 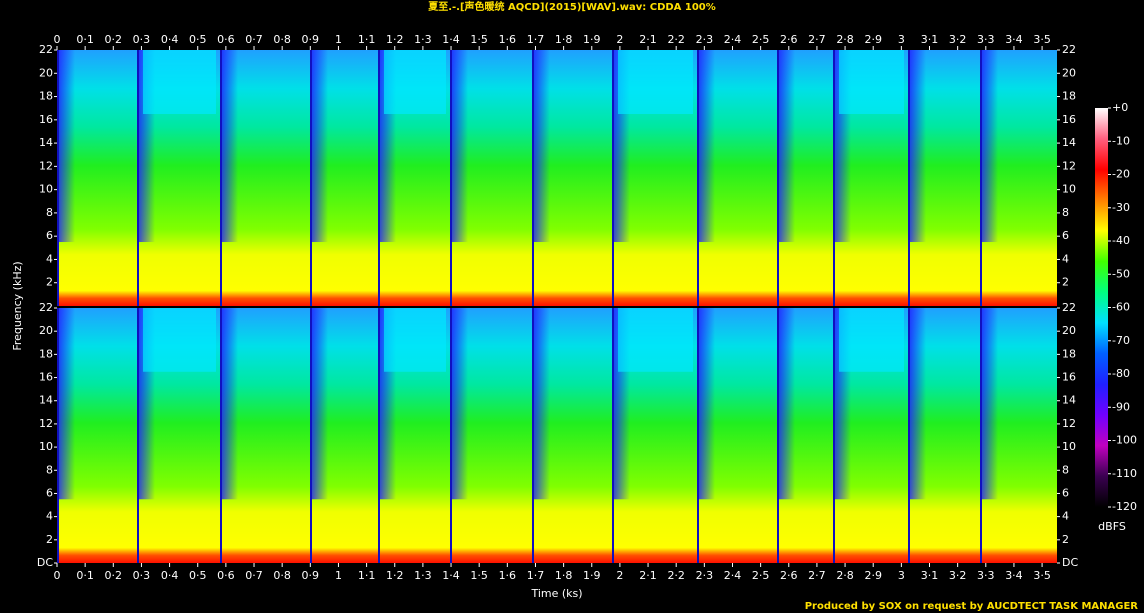 What do you see at coordinates (1121, 140) in the screenshot?
I see `colorbar-tick-label: -10` at bounding box center [1121, 140].